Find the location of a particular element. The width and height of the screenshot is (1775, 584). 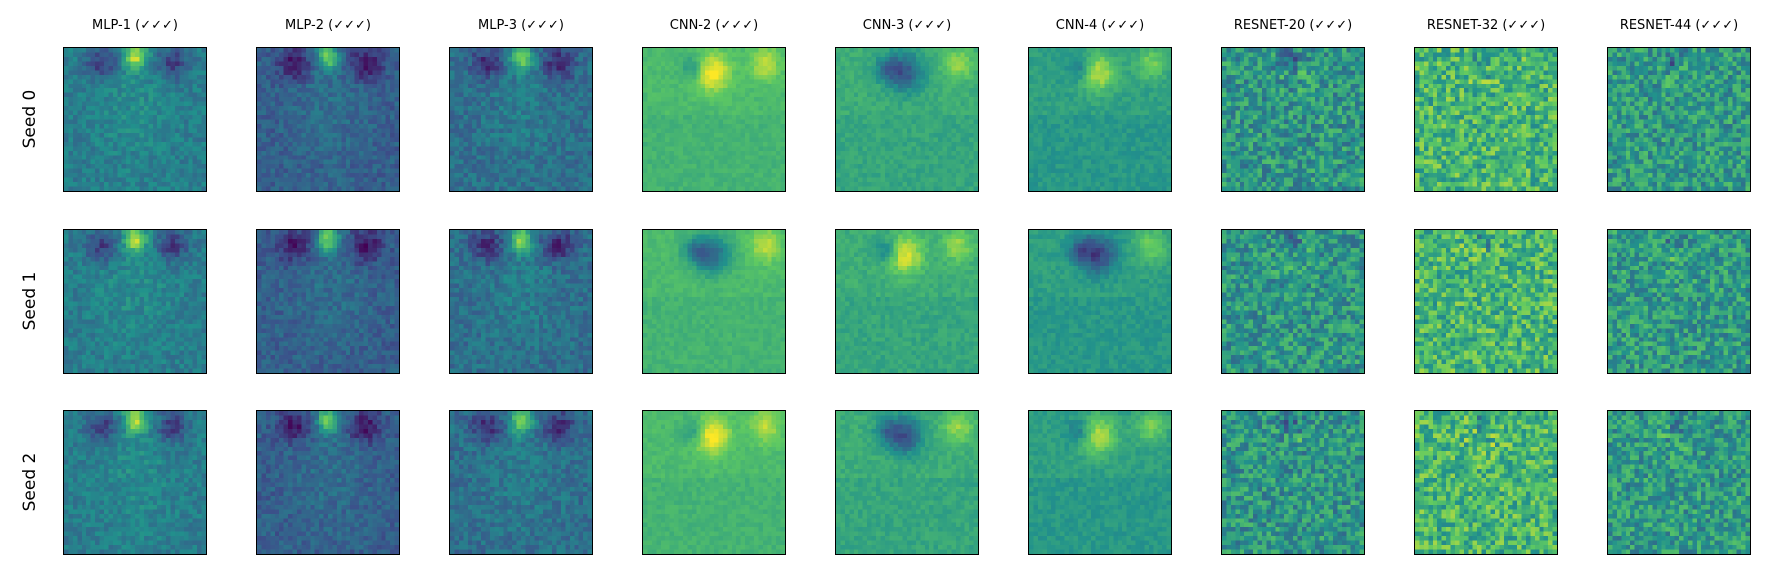

column-title: CNN-4 (✓✓✓) is located at coordinates (1100, 25).